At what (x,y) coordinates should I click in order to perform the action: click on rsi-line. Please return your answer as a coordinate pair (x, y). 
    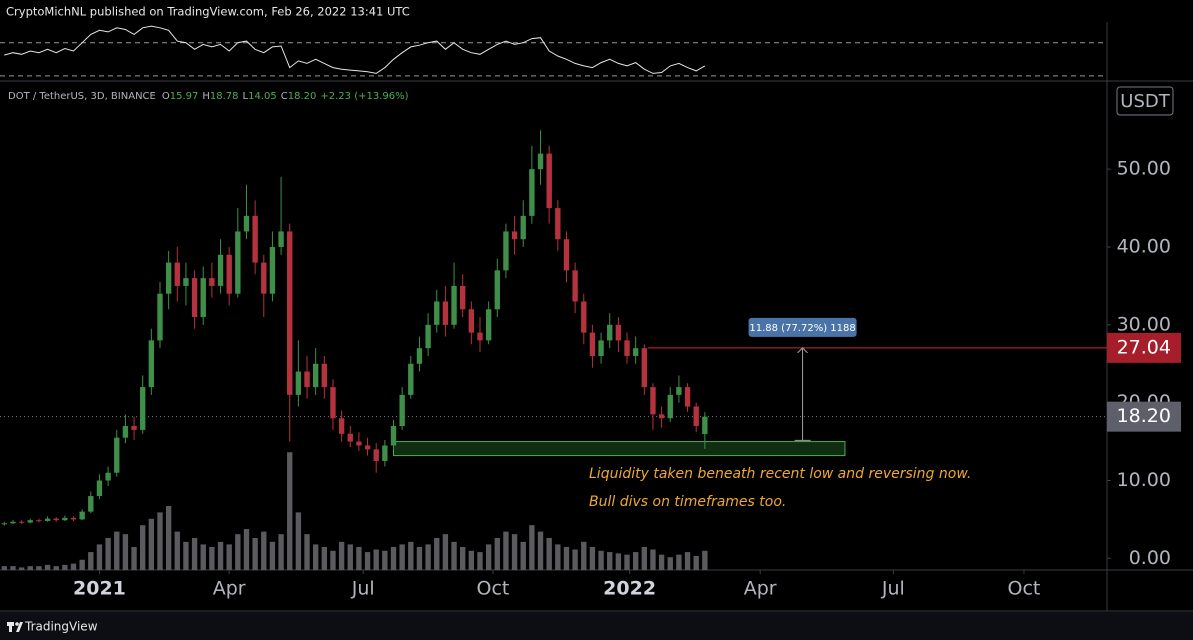
    Looking at the image, I should click on (355, 49).